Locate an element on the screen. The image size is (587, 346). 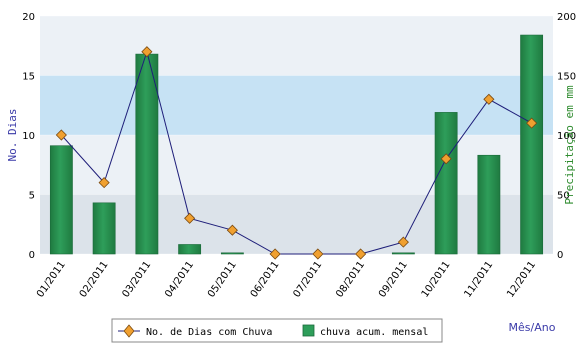
left-axis-ticks: 0 5 10 15 20 is located at coordinates (28, 136).